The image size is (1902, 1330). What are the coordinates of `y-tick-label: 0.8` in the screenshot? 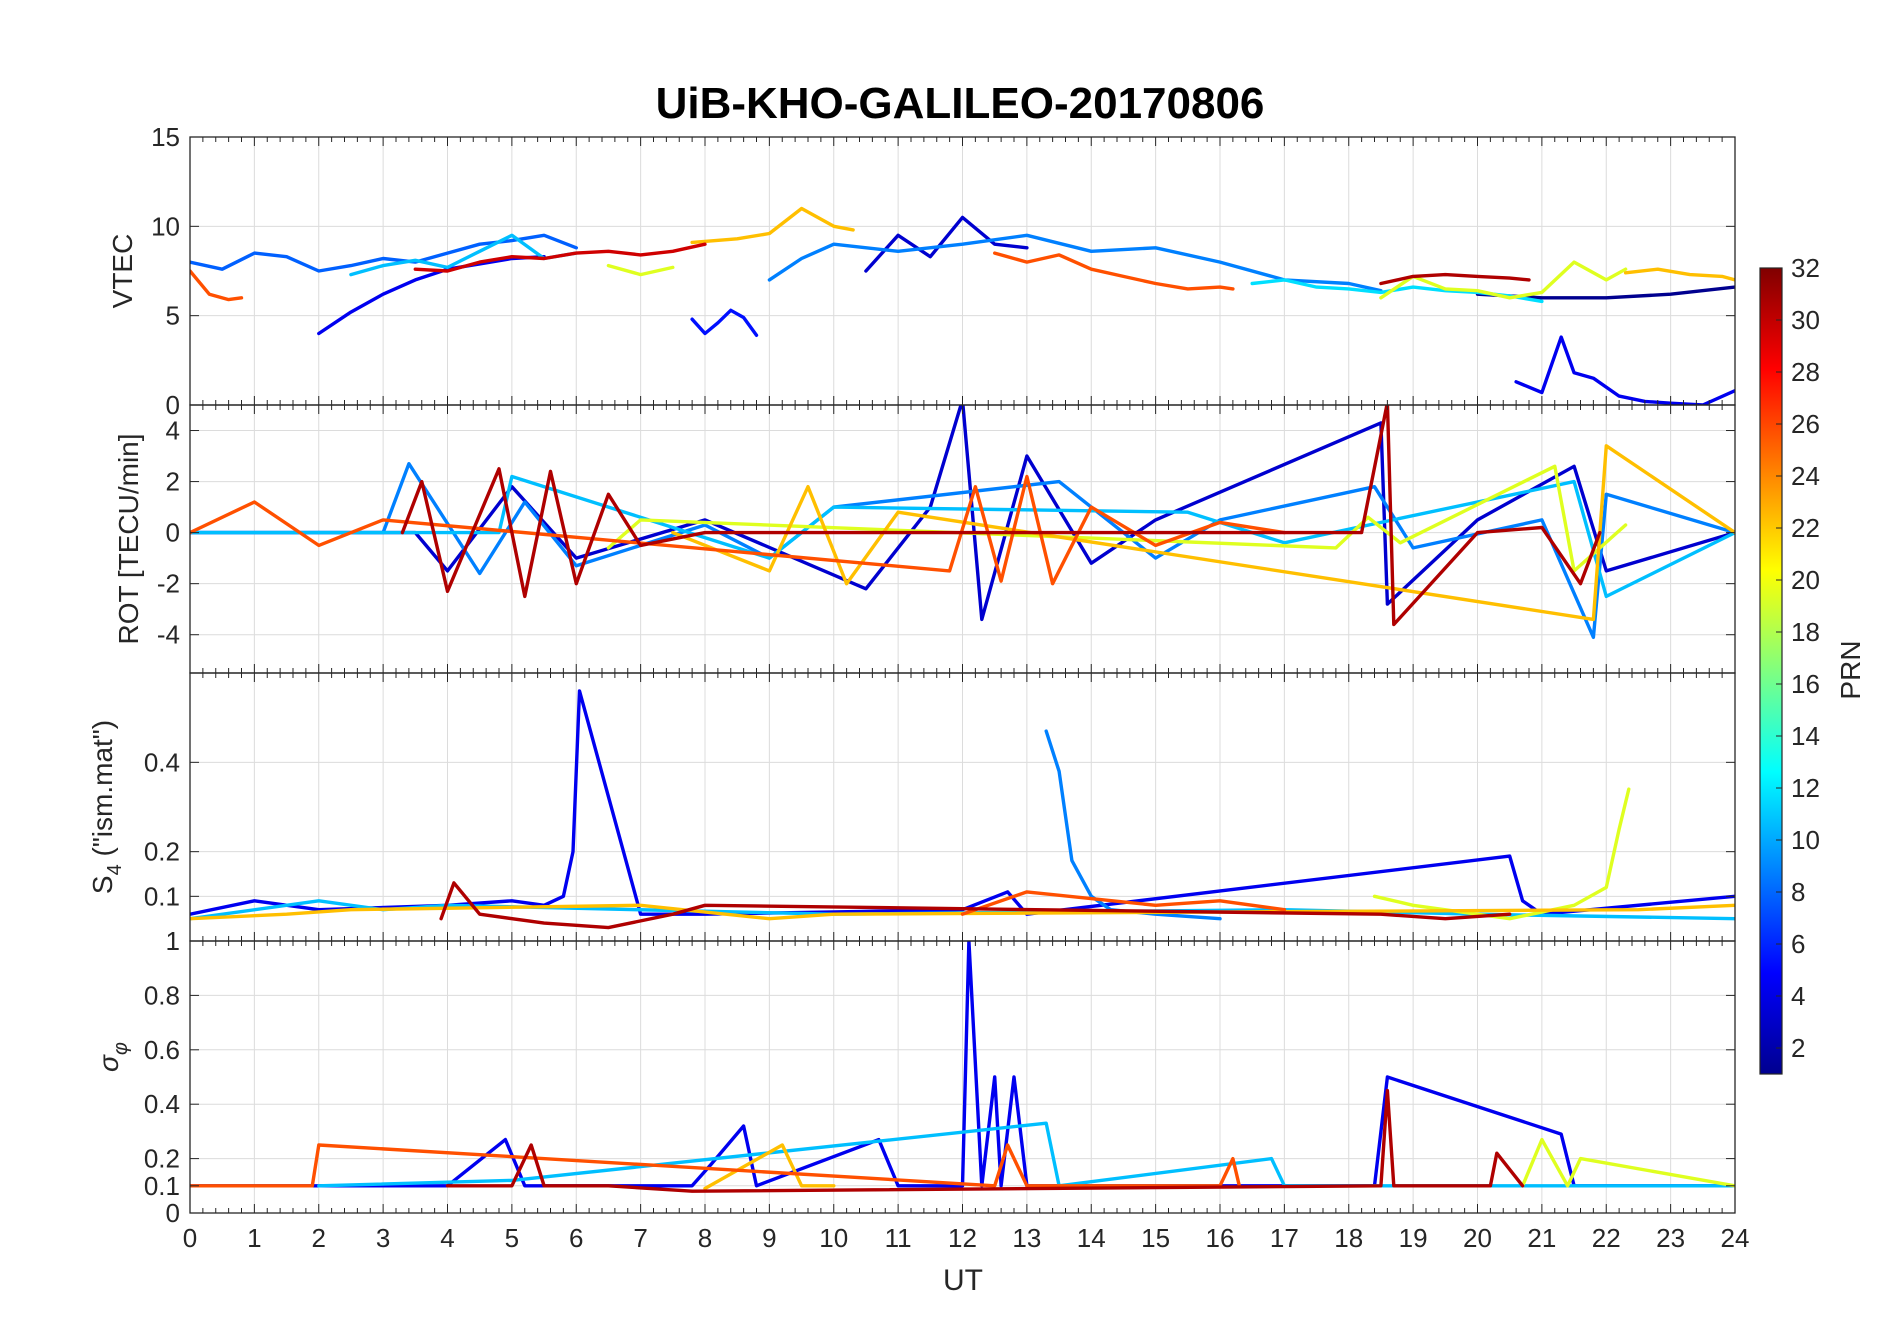 It's located at (162, 995).